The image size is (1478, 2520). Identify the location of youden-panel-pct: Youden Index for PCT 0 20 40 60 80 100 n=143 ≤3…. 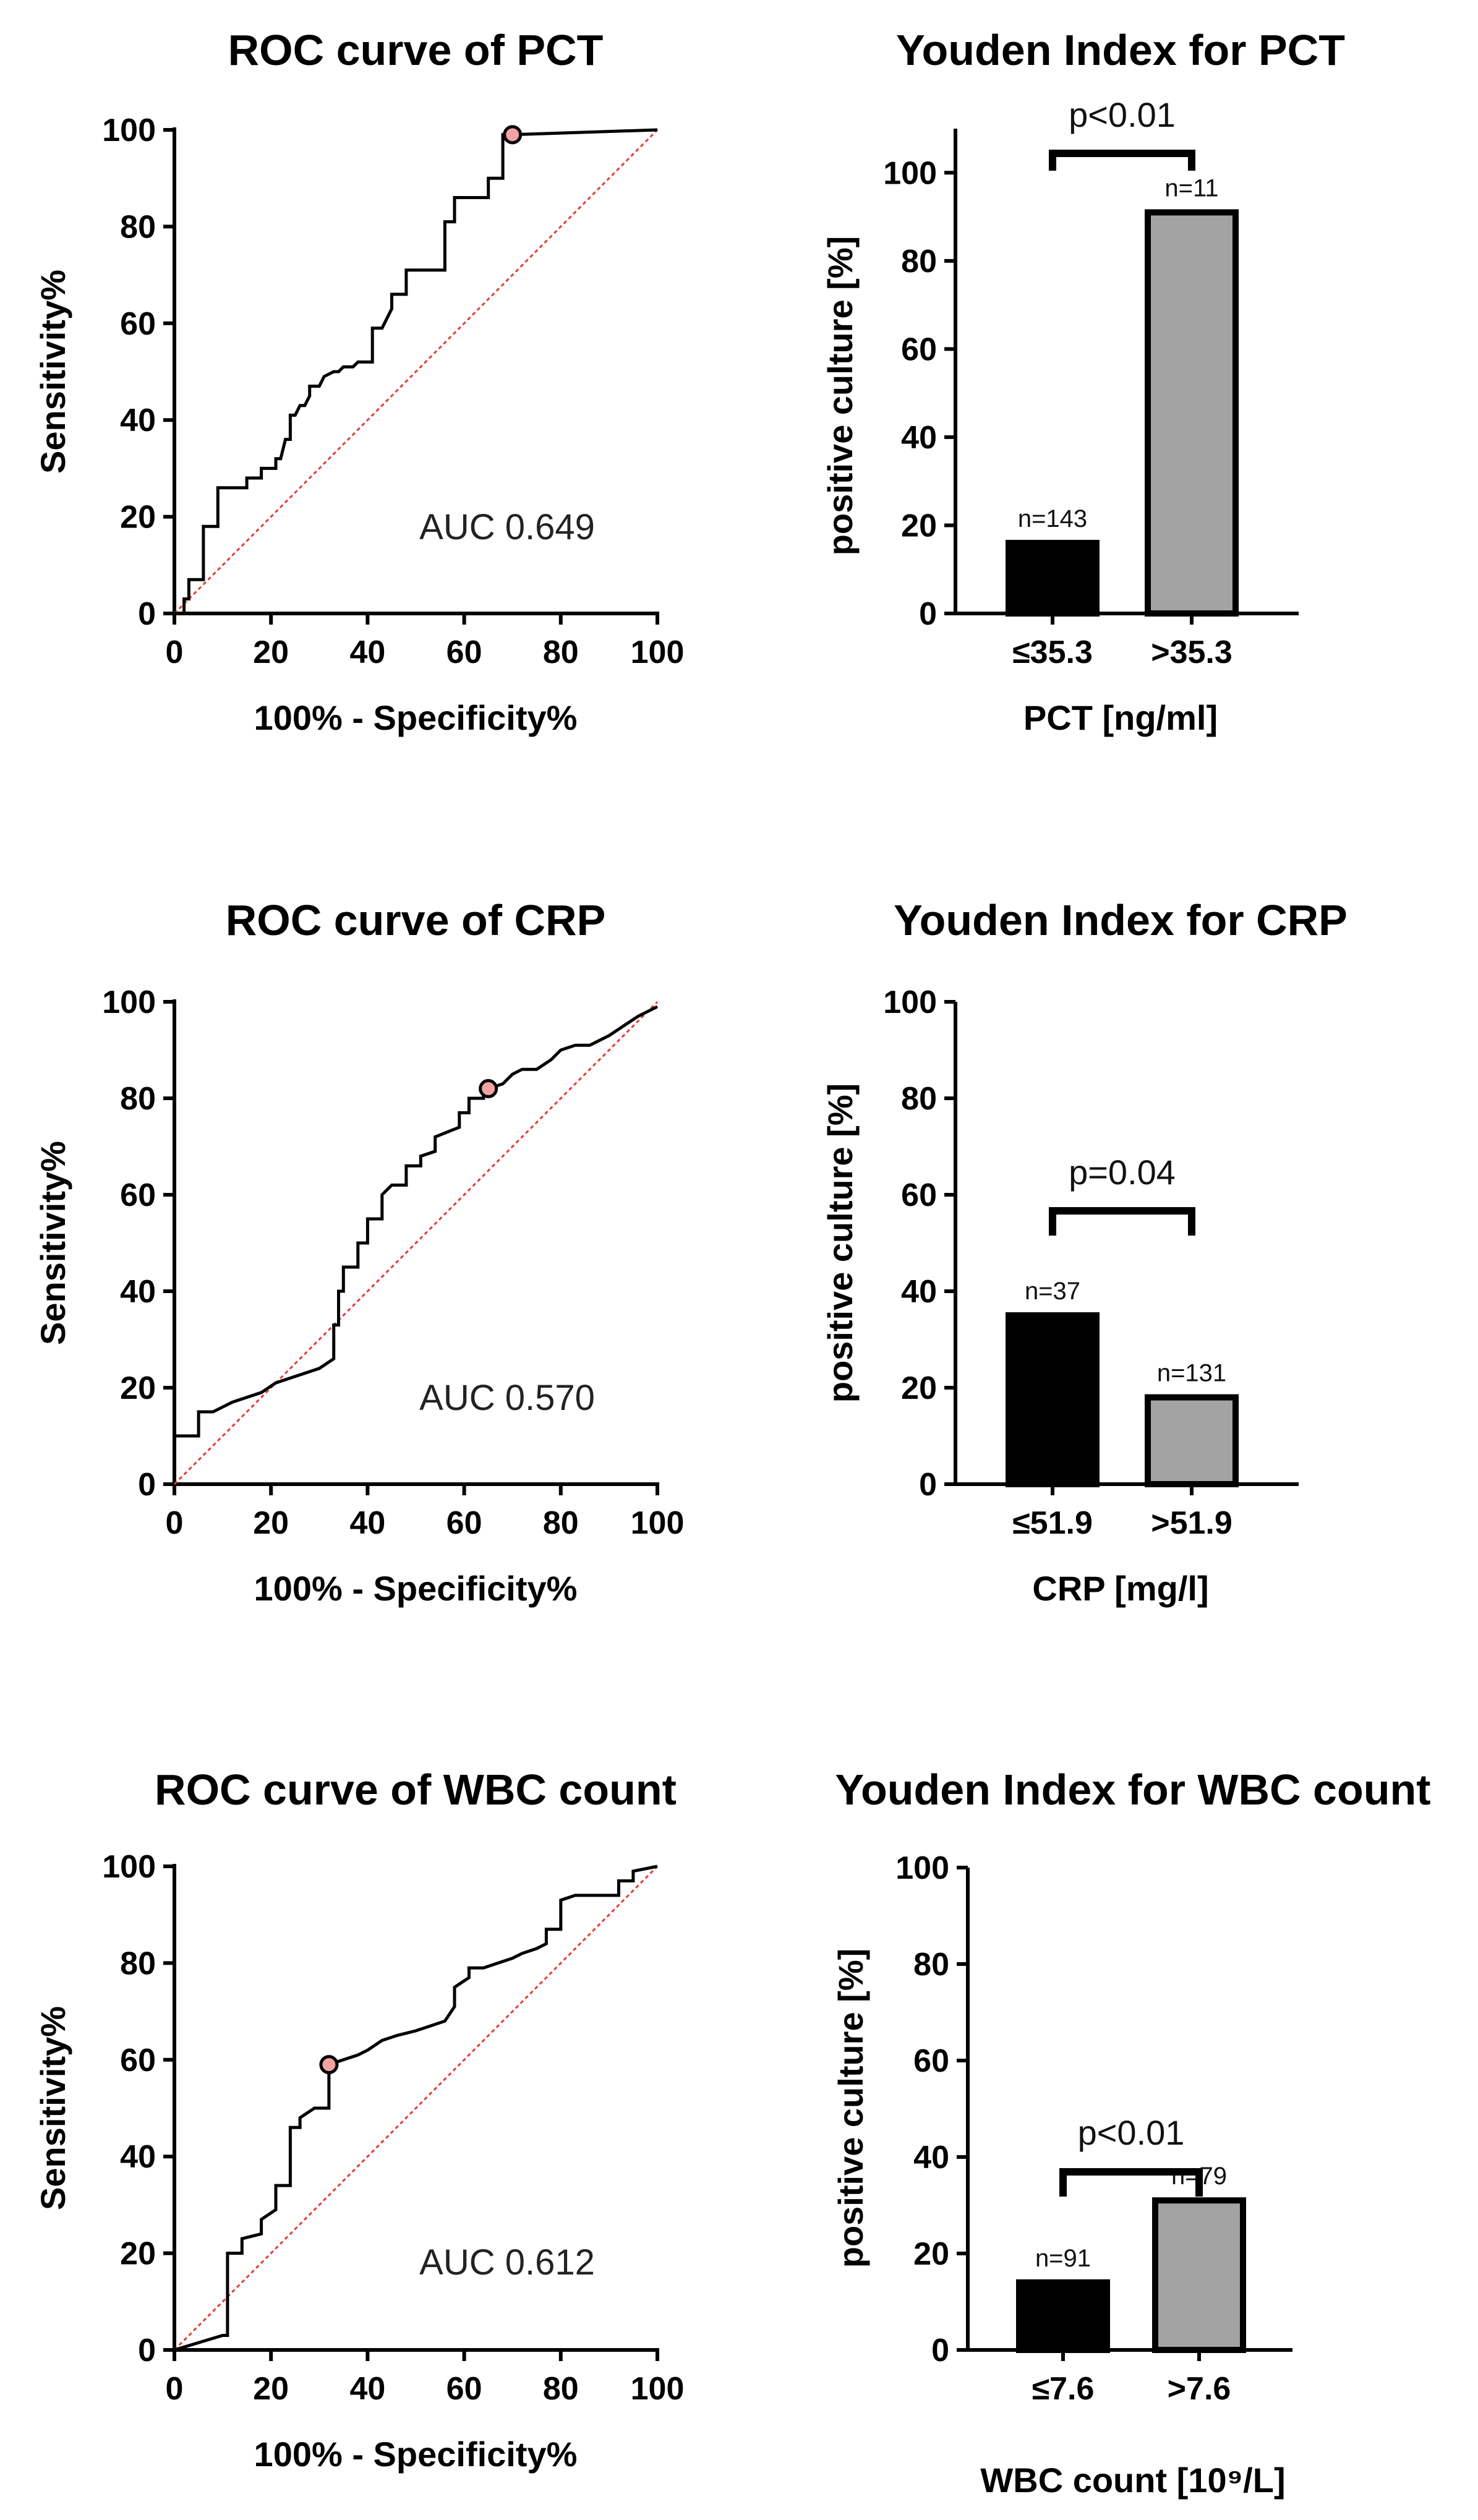
(1083, 381).